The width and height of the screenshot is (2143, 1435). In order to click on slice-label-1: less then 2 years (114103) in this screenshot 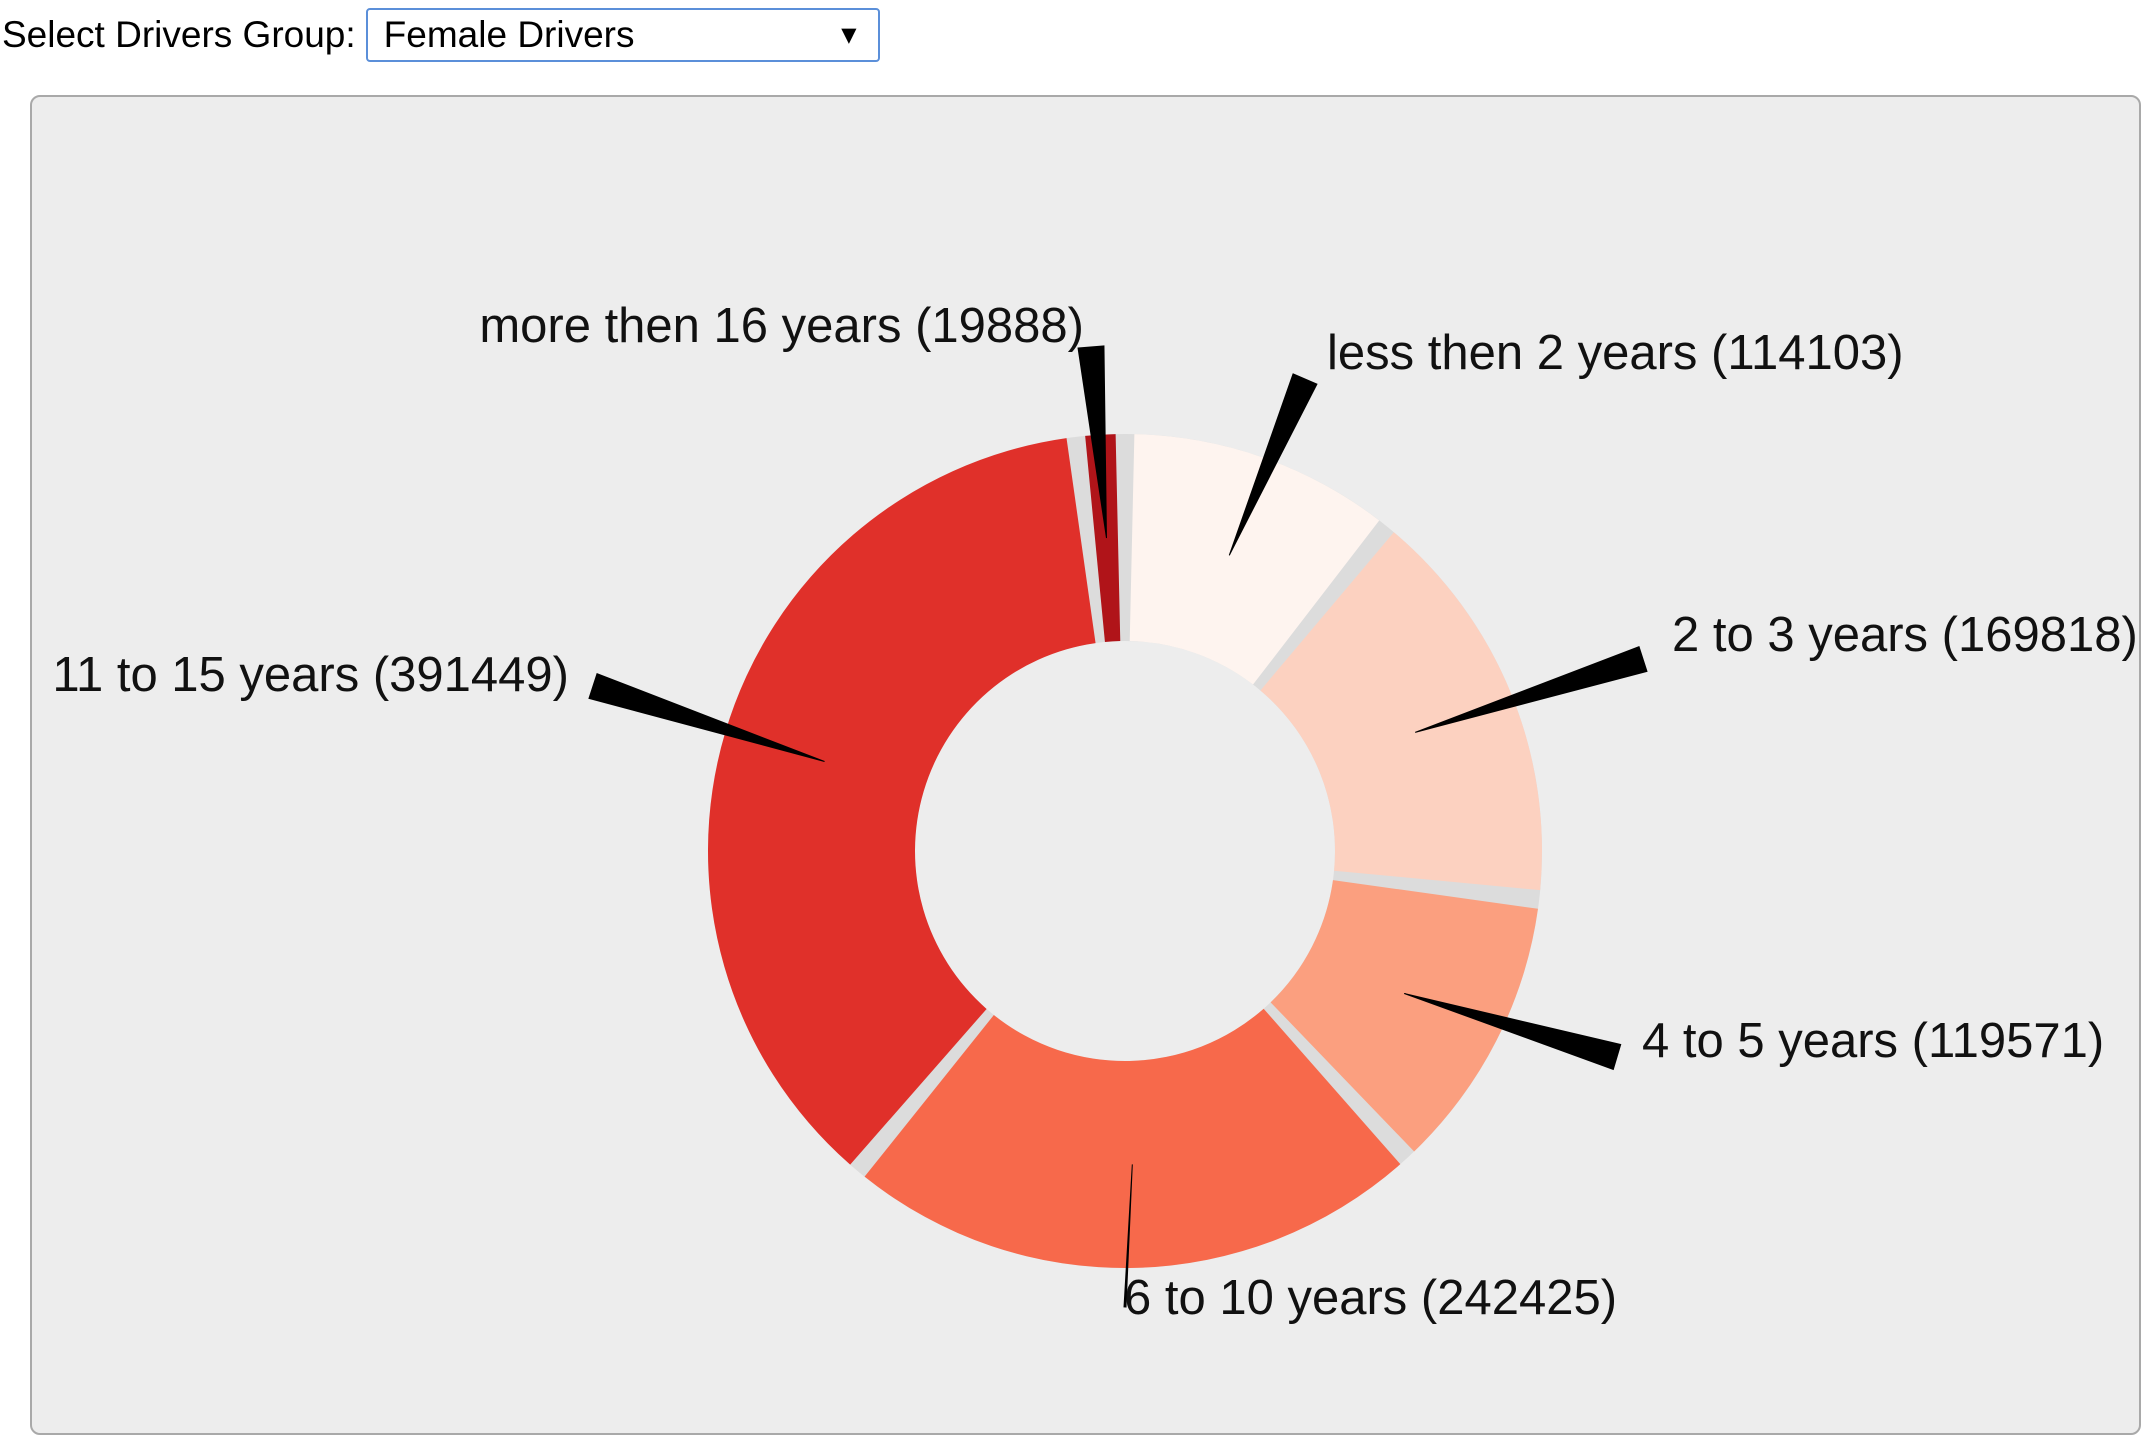, I will do `click(1615, 353)`.